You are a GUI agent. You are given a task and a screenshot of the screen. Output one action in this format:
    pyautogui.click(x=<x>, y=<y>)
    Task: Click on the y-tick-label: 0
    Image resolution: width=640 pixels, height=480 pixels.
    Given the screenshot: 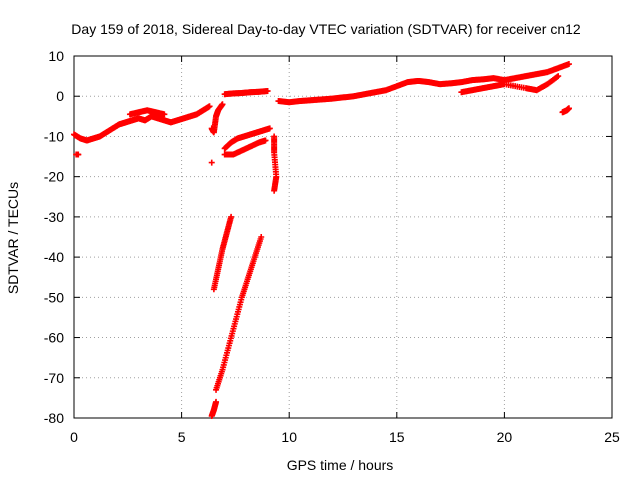 What is the action you would take?
    pyautogui.click(x=60, y=96)
    